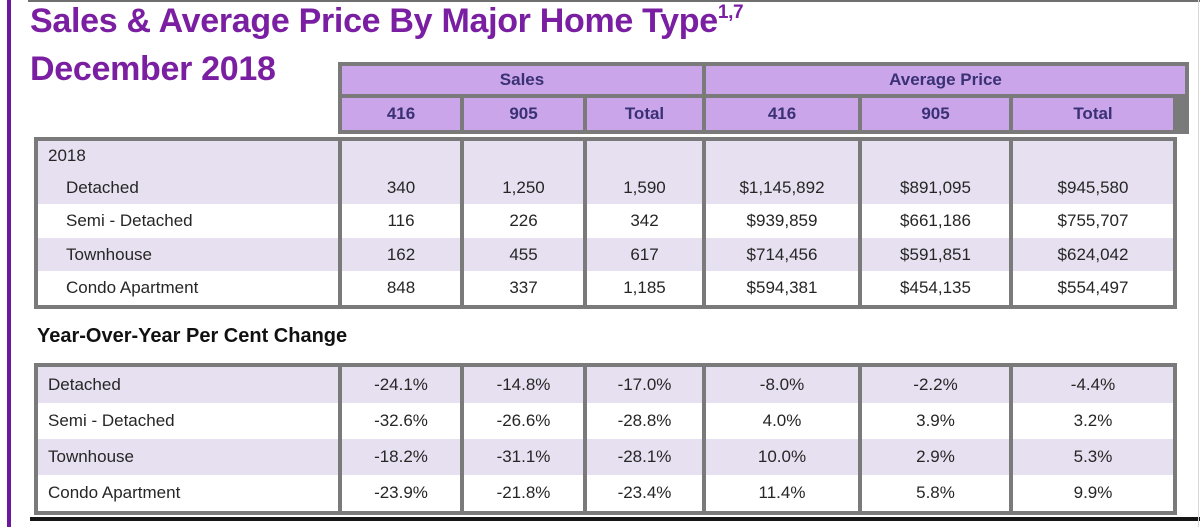 The image size is (1200, 527). Describe the element at coordinates (401, 254) in the screenshot. I see `table-cell: 162` at that location.